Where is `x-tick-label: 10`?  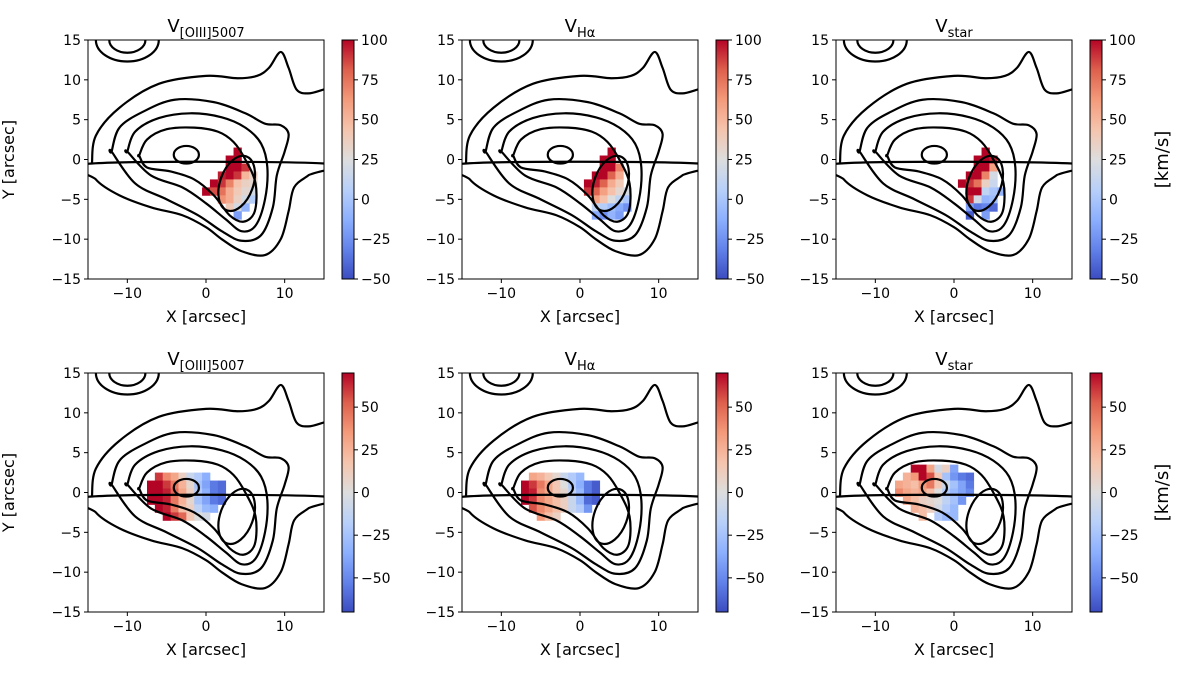
x-tick-label: 10 is located at coordinates (659, 294).